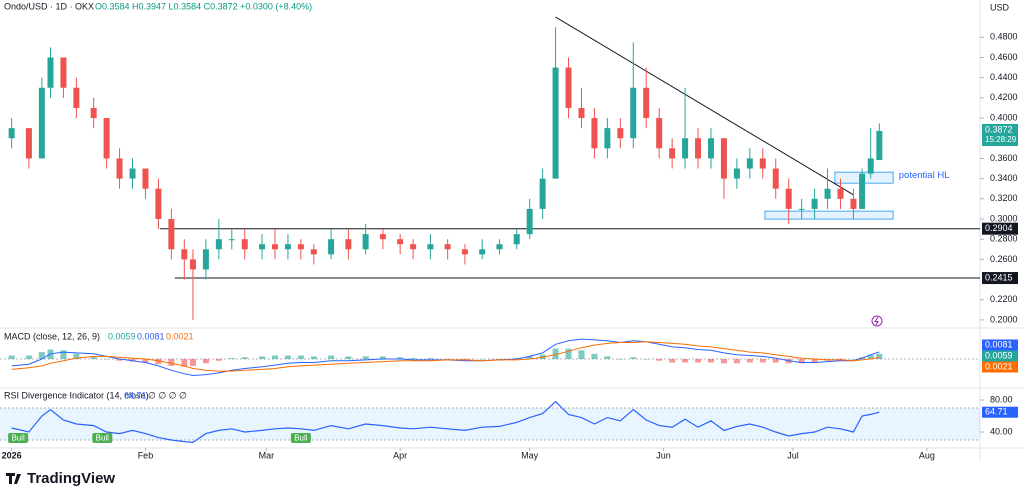 The image size is (1024, 489). I want to click on rsi-tick-label: 80.00, so click(1001, 399).